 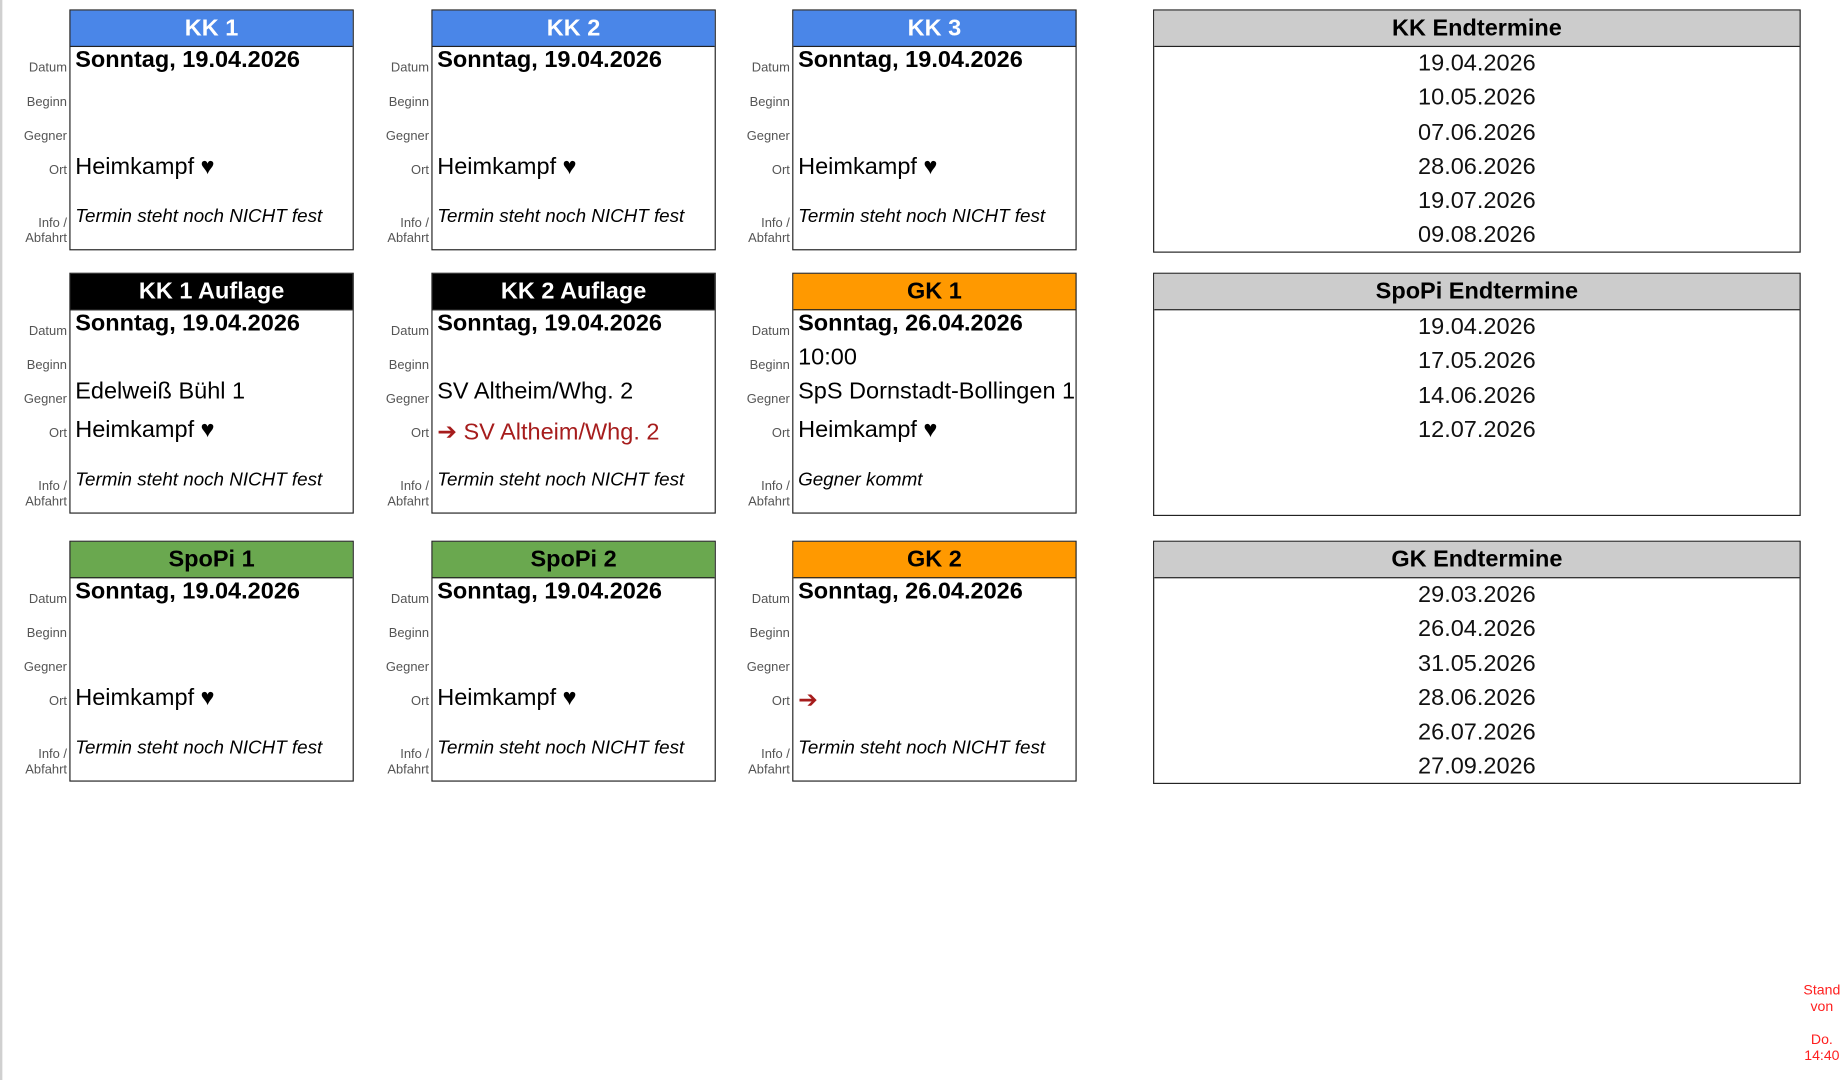 I want to click on stand-label: Stand von, so click(x=1822, y=998).